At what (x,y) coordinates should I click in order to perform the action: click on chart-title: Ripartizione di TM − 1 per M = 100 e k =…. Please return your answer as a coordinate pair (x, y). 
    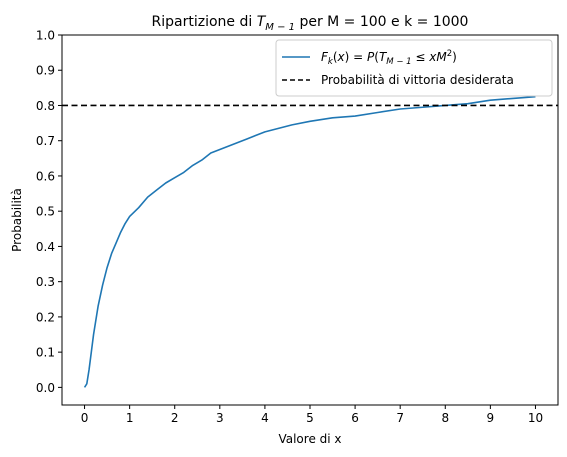
    Looking at the image, I should click on (310, 23).